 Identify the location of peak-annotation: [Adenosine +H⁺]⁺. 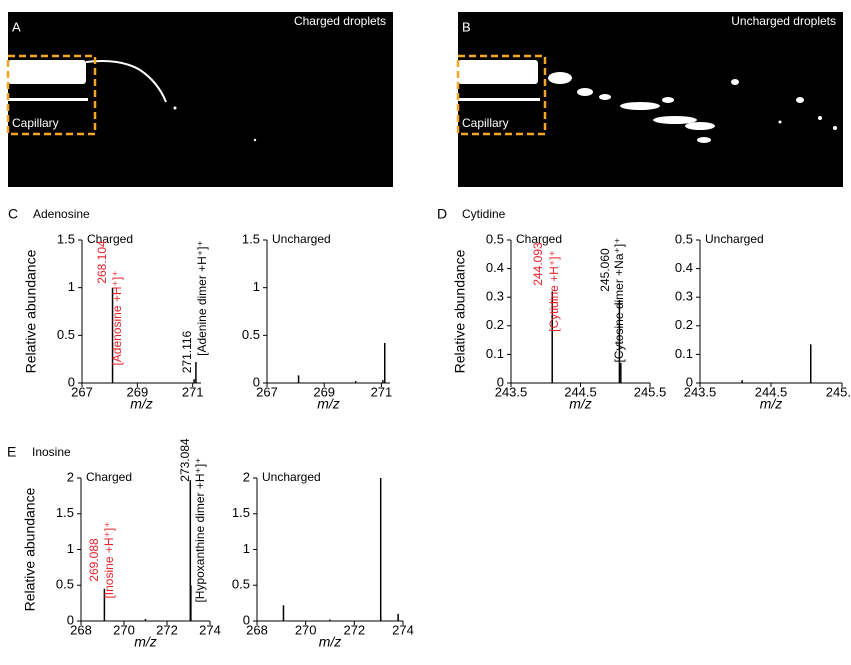
(117, 317).